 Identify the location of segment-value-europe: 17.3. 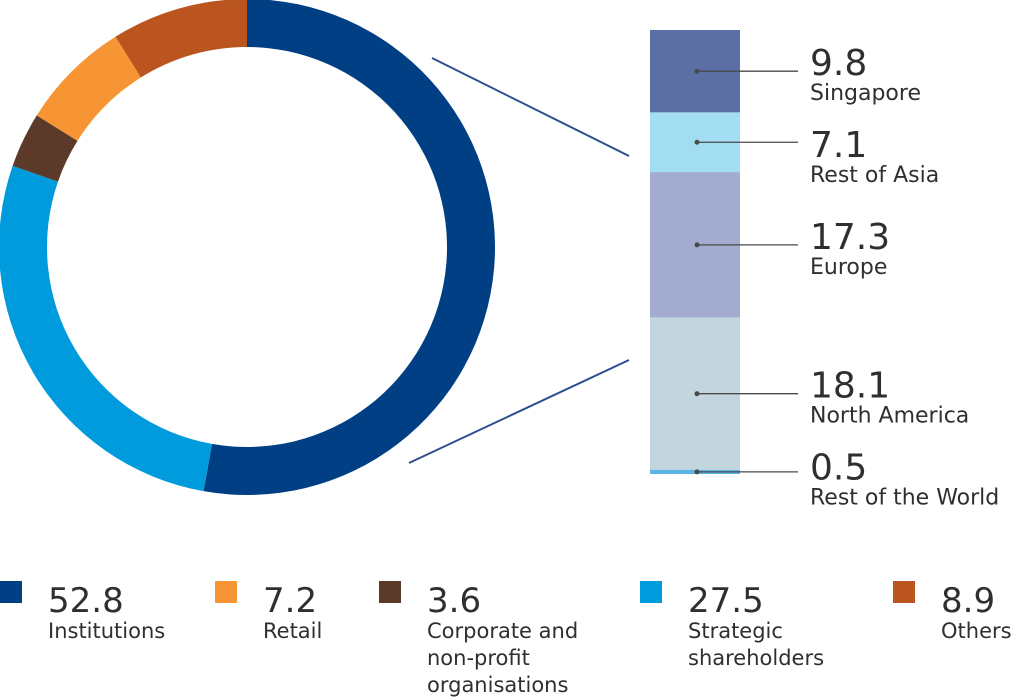
(850, 237).